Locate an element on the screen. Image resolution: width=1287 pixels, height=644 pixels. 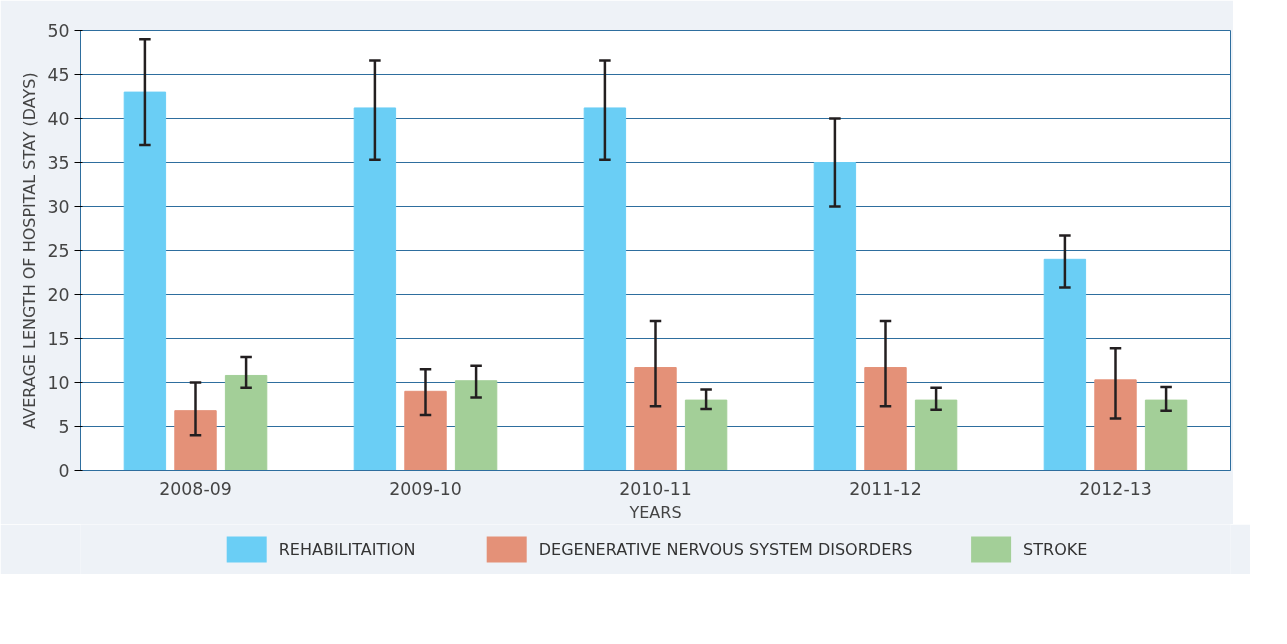
y-tick-label: 45 is located at coordinates (58, 75).